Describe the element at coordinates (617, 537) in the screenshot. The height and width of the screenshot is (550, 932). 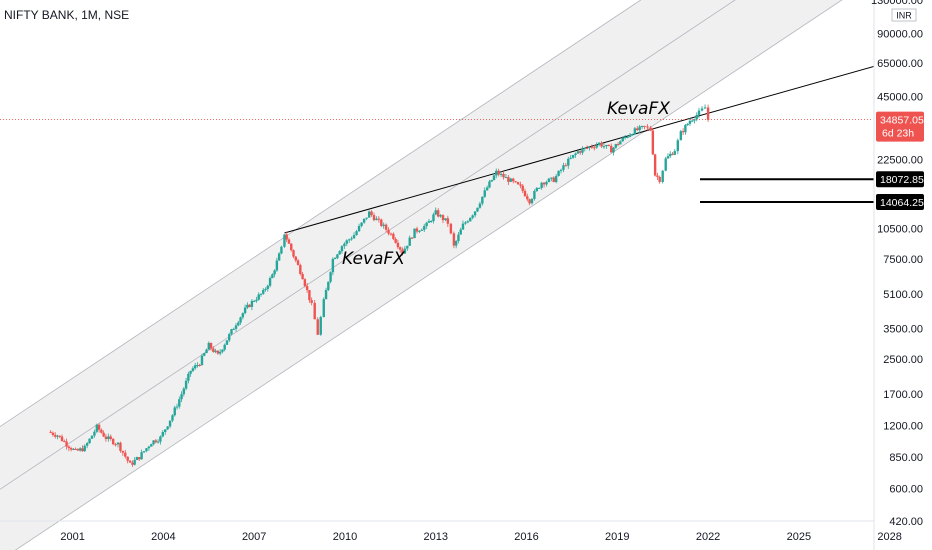
I see `x-tick-label: 2019` at that location.